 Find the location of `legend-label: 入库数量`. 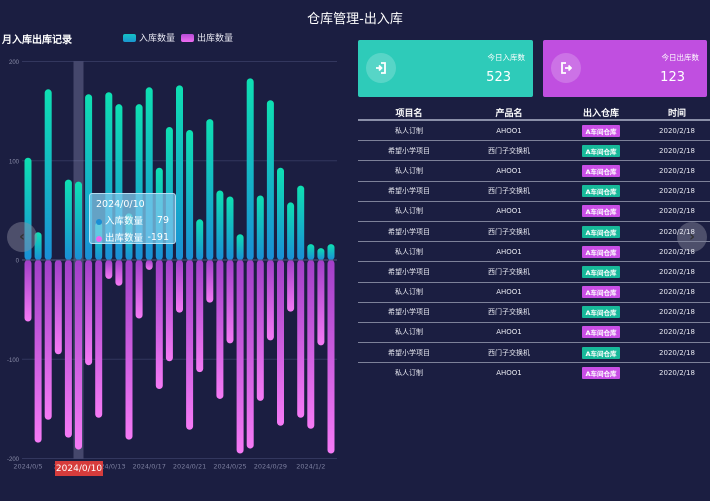

legend-label: 入库数量 is located at coordinates (157, 39).